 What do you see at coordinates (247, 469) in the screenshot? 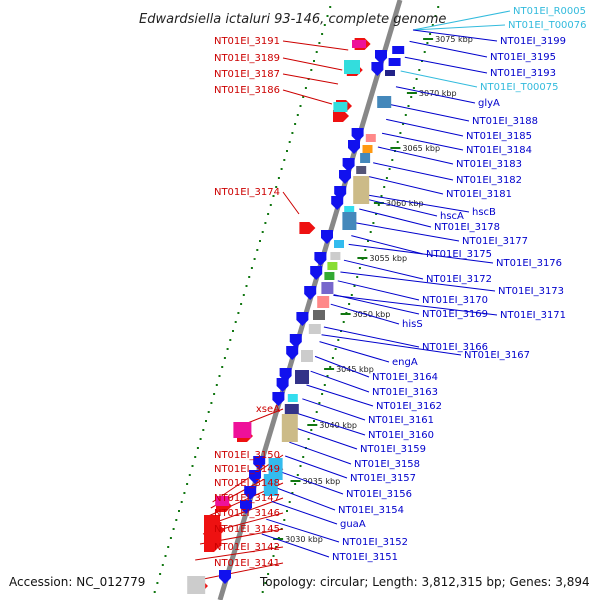
I see `gene-label-left: NT01EI_3149` at bounding box center [247, 469].